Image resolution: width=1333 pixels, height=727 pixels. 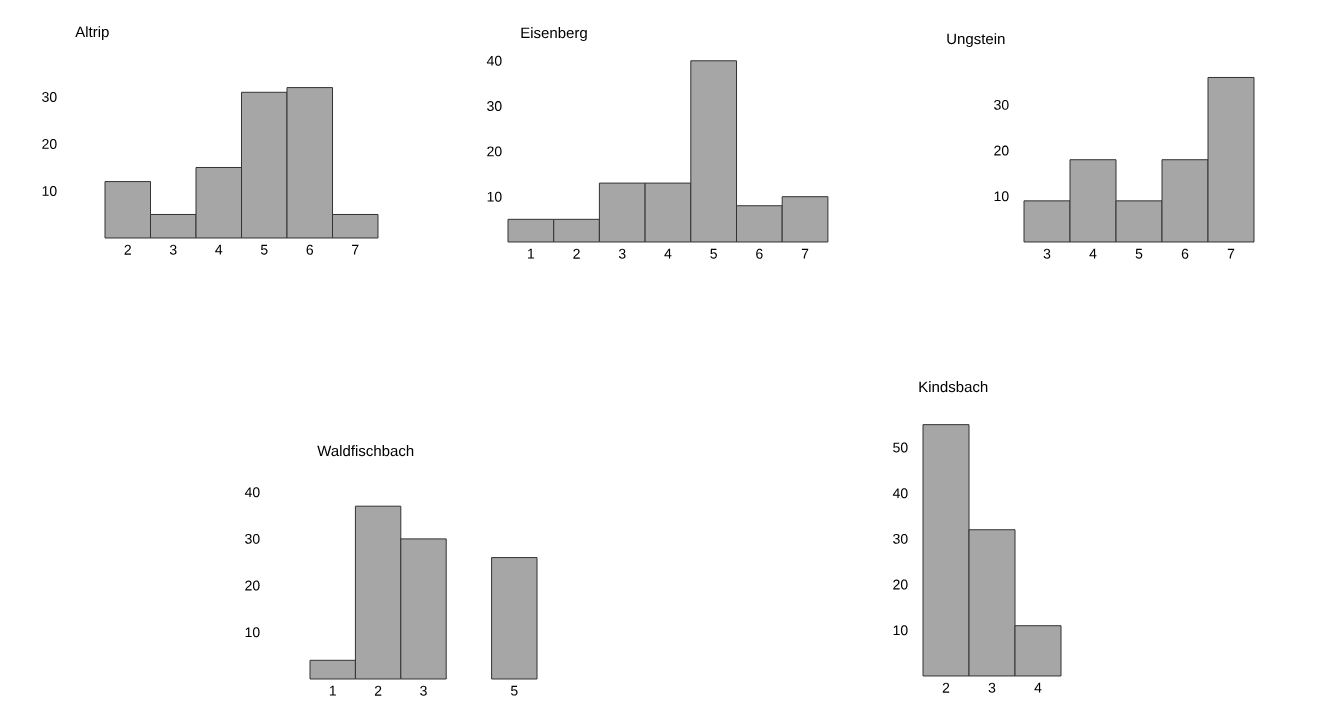 What do you see at coordinates (554, 34) in the screenshot?
I see `chart-title: Eisenberg` at bounding box center [554, 34].